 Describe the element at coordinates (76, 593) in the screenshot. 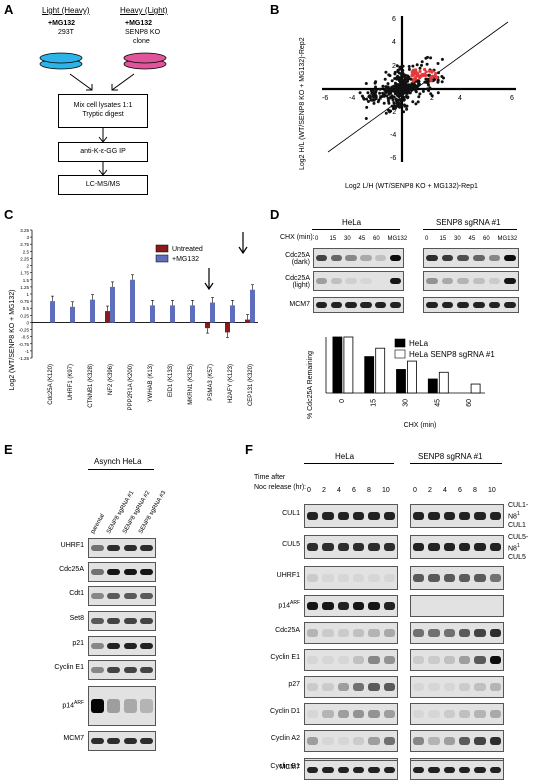

I see `e-row-label: Cdt1` at that location.